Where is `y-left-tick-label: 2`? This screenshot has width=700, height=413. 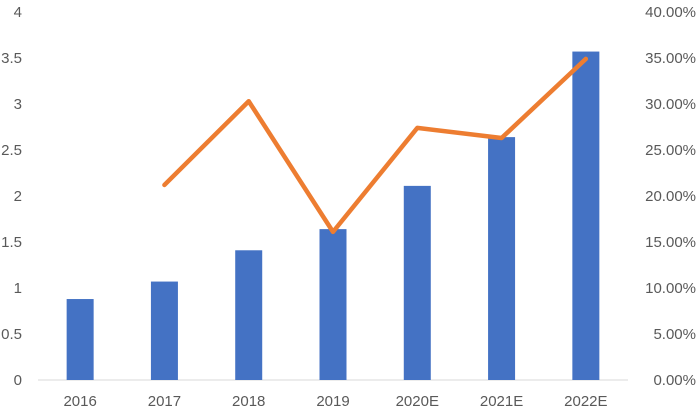
y-left-tick-label: 2 is located at coordinates (18, 196).